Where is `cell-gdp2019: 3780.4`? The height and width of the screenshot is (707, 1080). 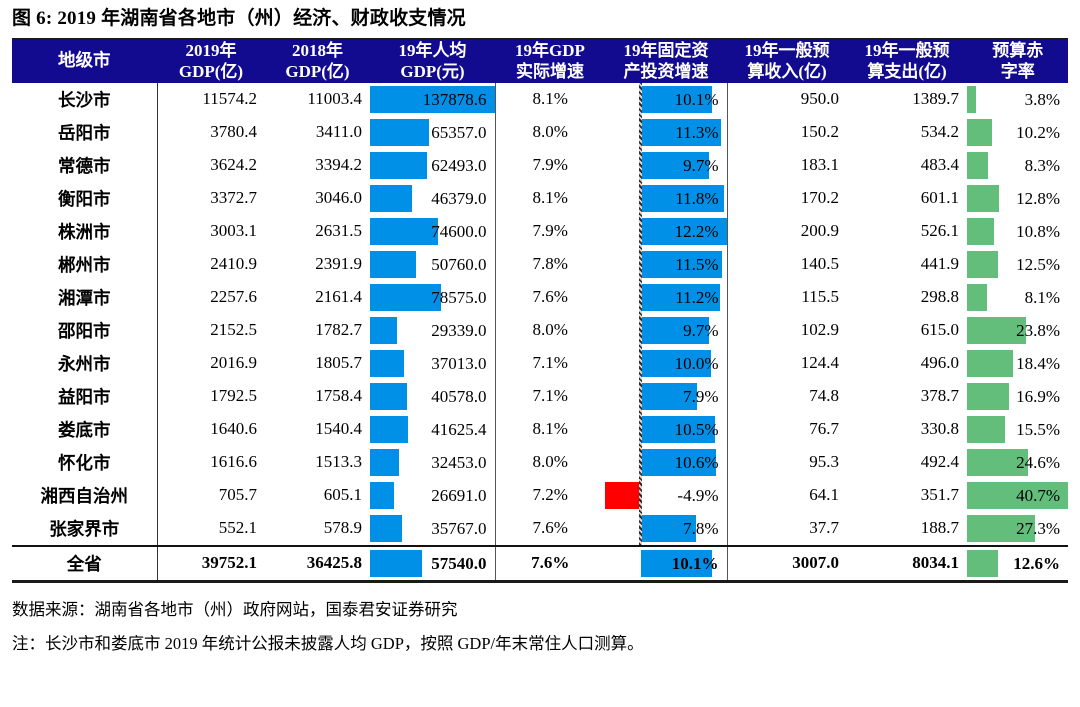 cell-gdp2019: 3780.4 is located at coordinates (211, 132).